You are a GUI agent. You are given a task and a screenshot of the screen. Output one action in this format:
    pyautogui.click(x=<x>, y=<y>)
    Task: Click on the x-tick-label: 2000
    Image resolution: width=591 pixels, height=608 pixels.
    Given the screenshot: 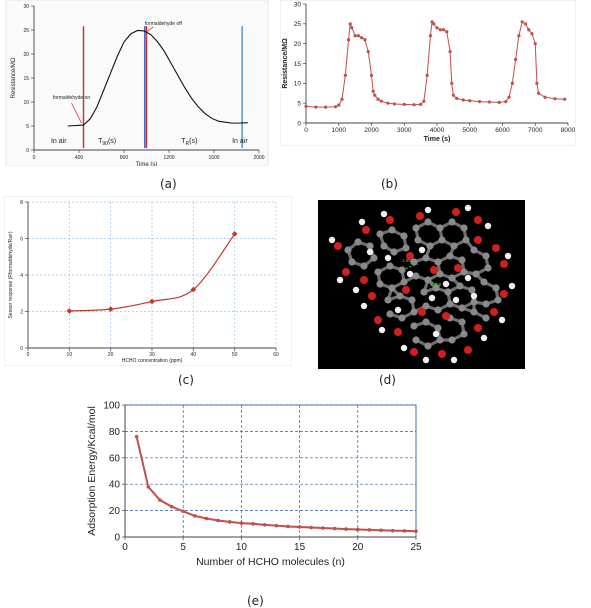 What is the action you would take?
    pyautogui.click(x=371, y=130)
    